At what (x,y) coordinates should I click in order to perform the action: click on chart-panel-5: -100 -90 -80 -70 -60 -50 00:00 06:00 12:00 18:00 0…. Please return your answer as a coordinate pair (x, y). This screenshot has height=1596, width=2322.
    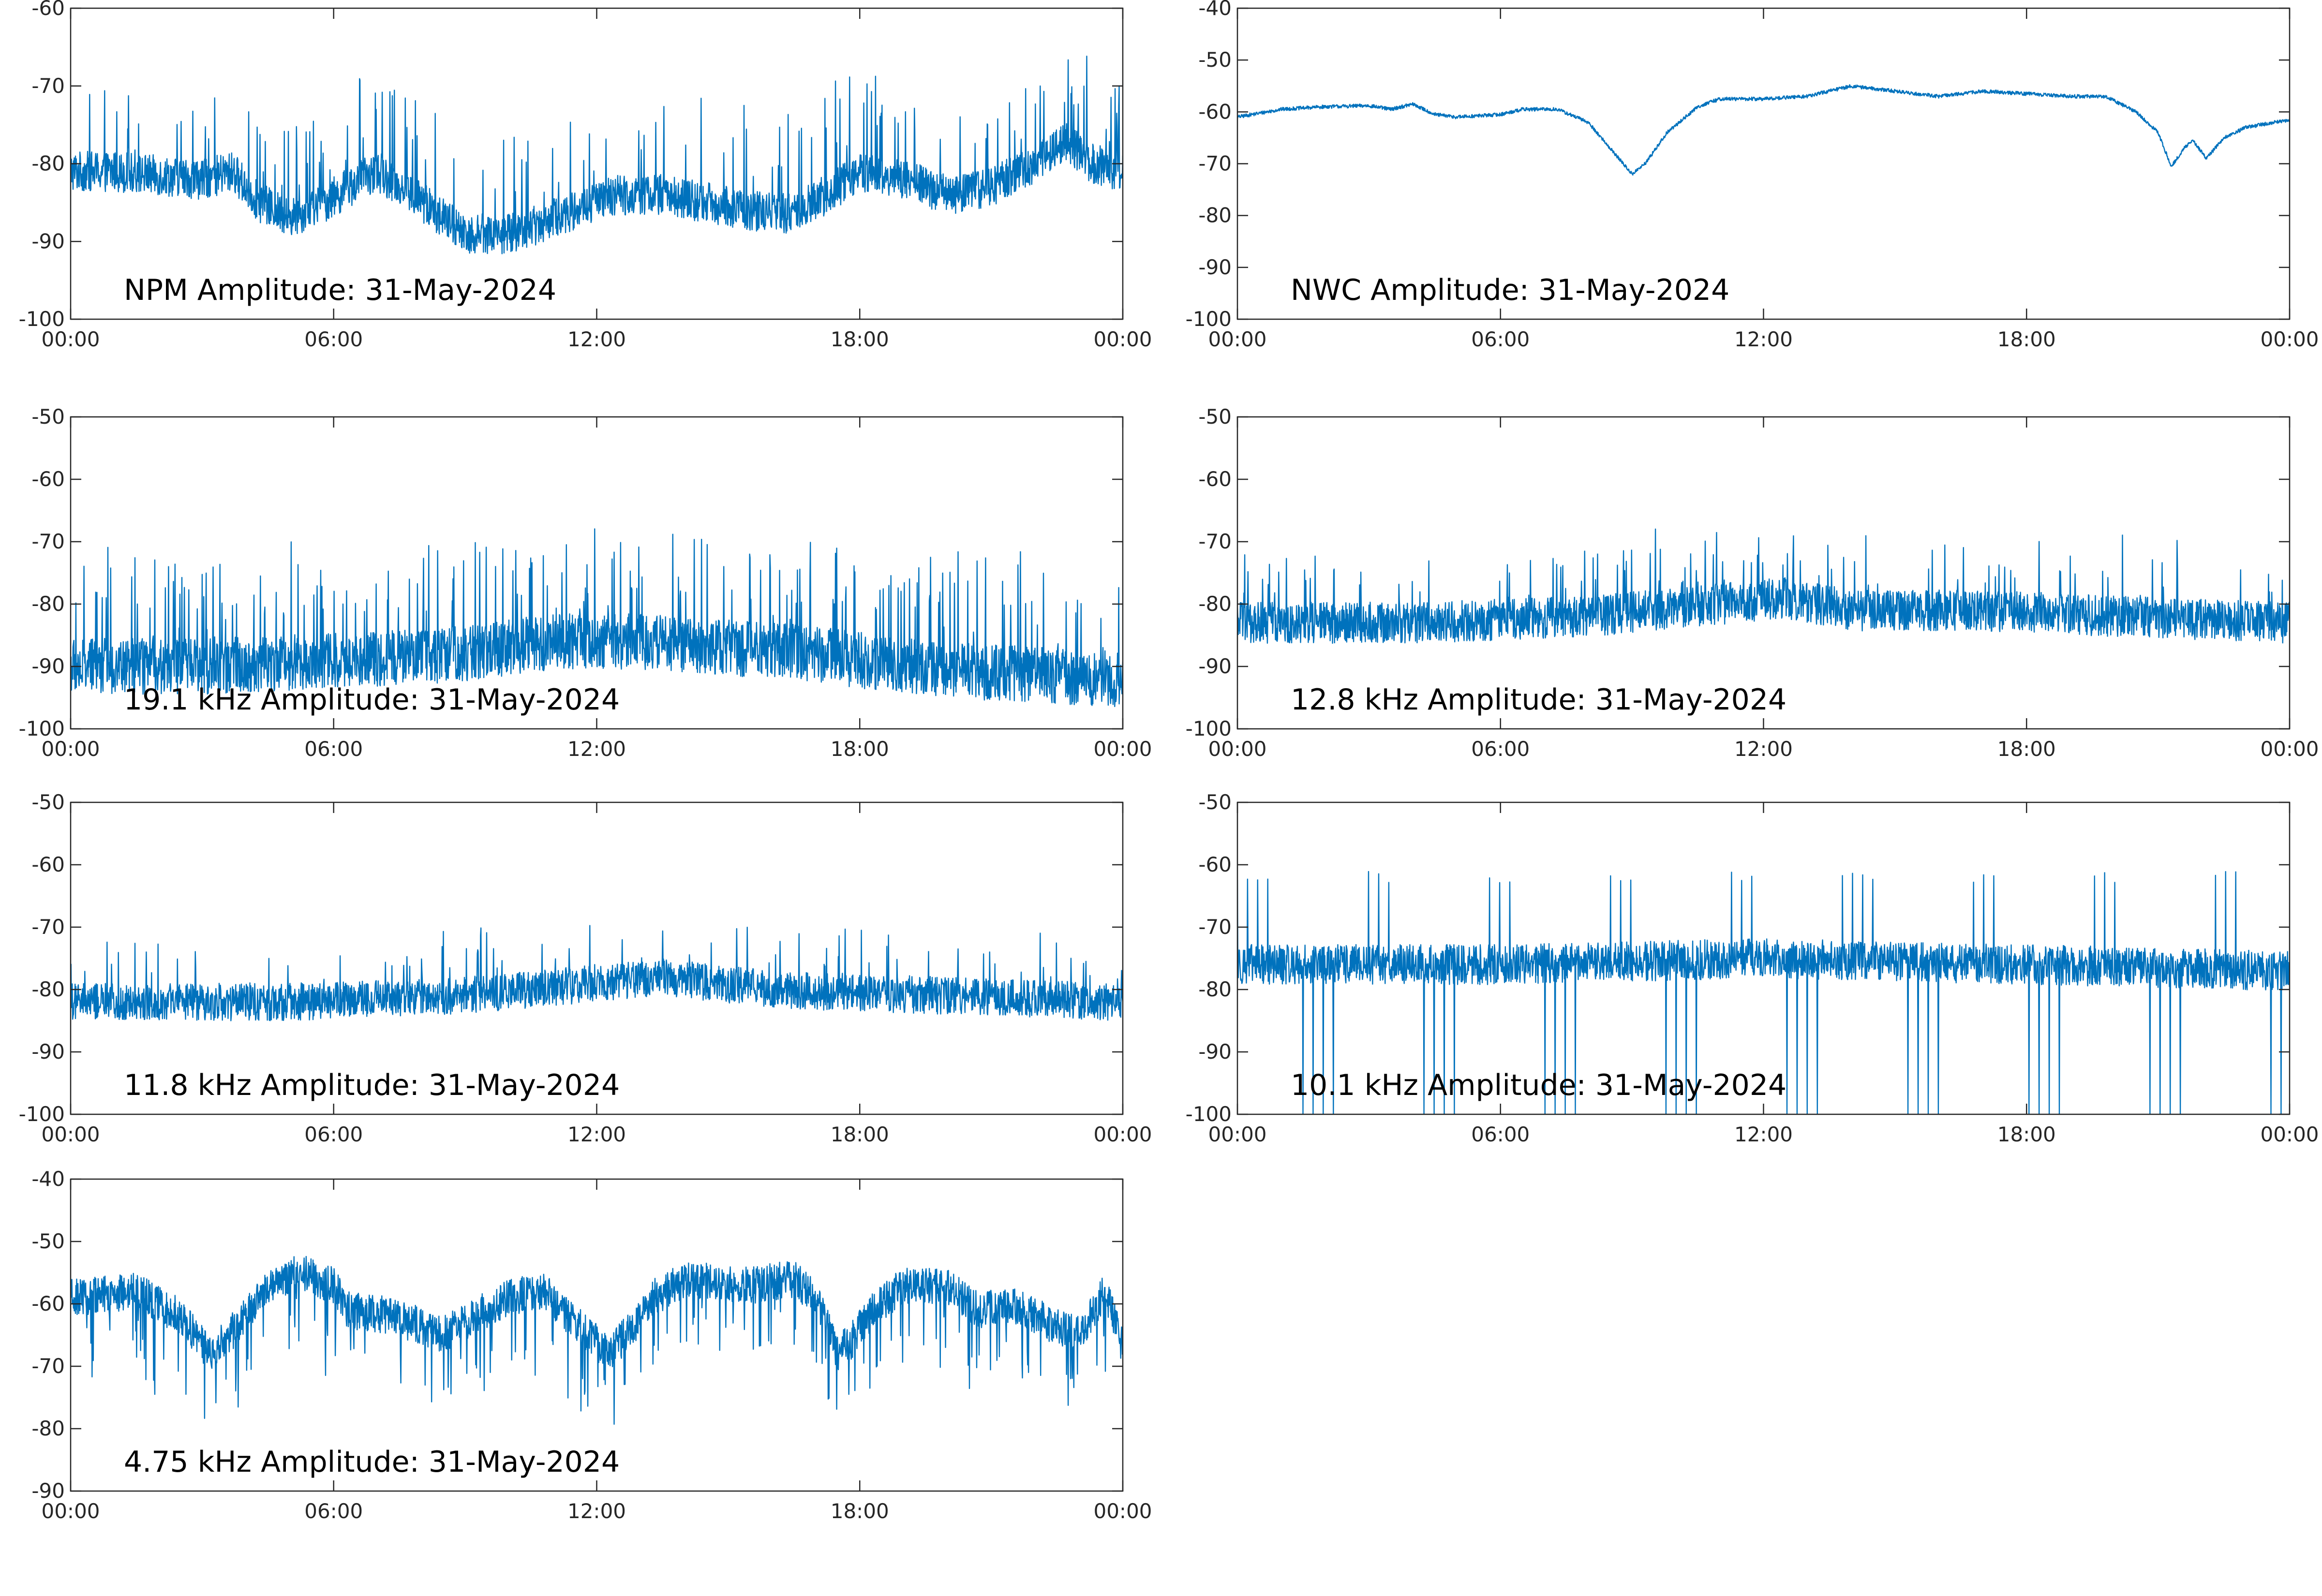
    Looking at the image, I should click on (585, 968).